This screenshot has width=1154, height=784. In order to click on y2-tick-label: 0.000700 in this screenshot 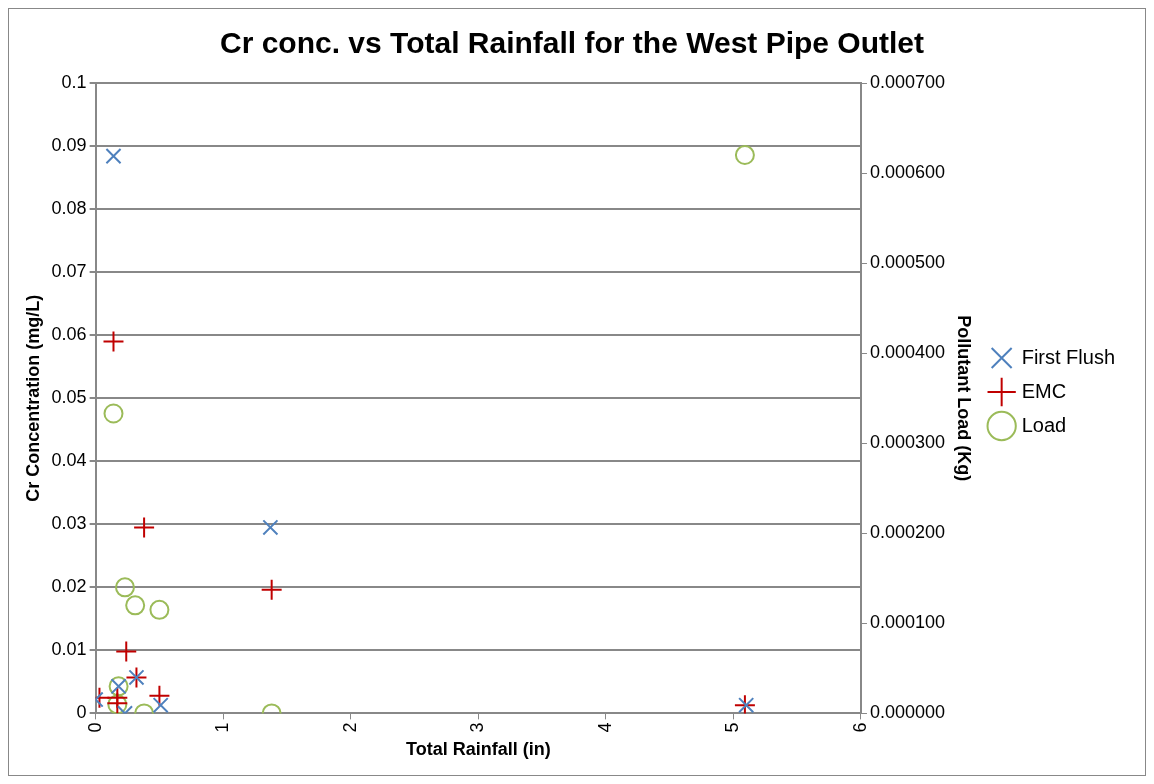, I will do `click(907, 81)`.